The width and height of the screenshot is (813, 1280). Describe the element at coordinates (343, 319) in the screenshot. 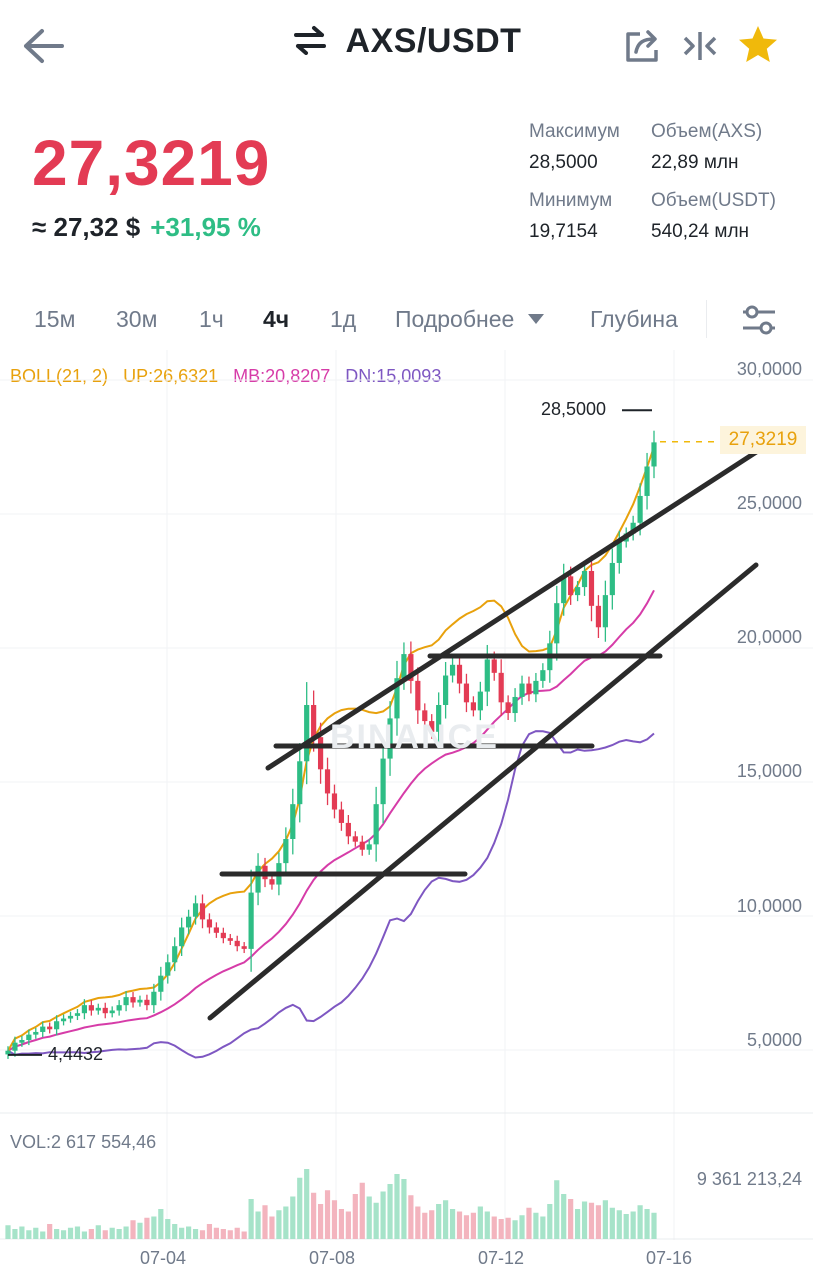

I see `tab-1d: 1д` at that location.